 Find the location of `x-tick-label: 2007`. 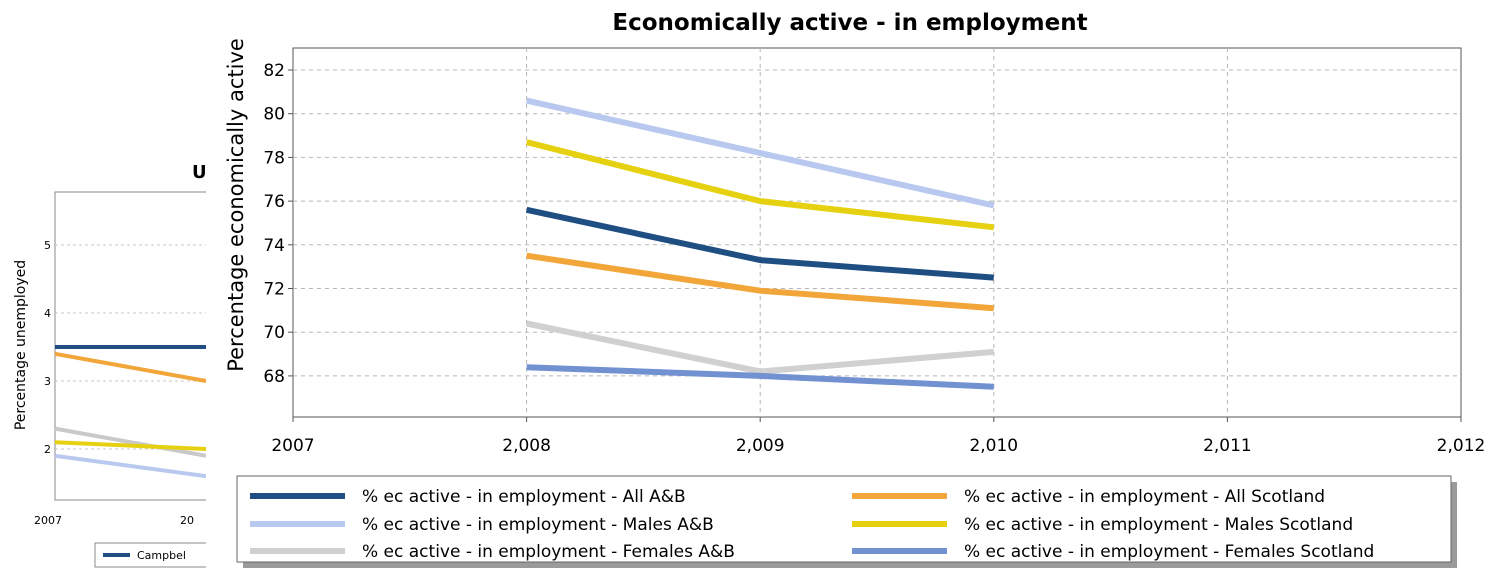

x-tick-label: 2007 is located at coordinates (292, 446).